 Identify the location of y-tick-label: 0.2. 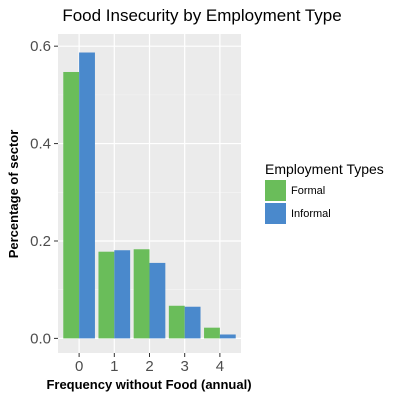
(40, 241).